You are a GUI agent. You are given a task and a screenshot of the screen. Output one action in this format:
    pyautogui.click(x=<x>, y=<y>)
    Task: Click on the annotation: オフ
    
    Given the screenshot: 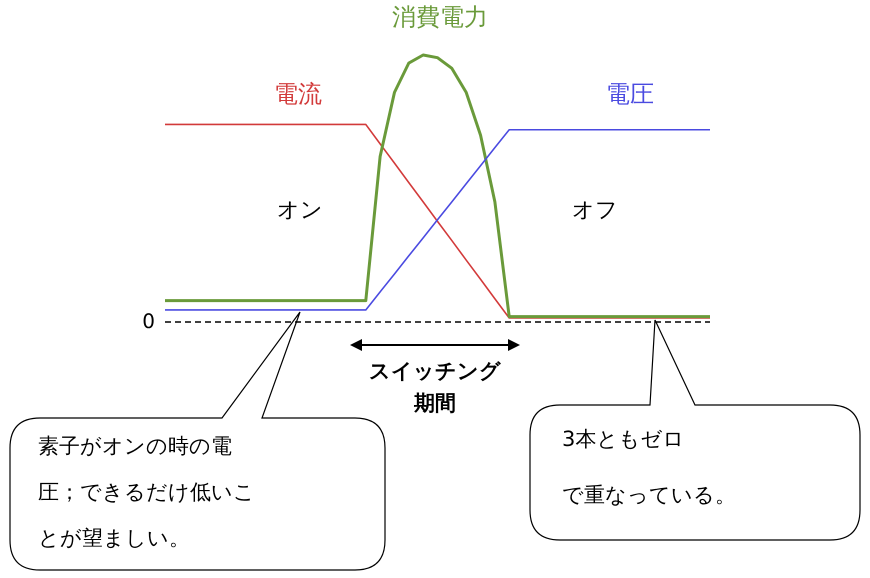 What is the action you would take?
    pyautogui.click(x=595, y=210)
    